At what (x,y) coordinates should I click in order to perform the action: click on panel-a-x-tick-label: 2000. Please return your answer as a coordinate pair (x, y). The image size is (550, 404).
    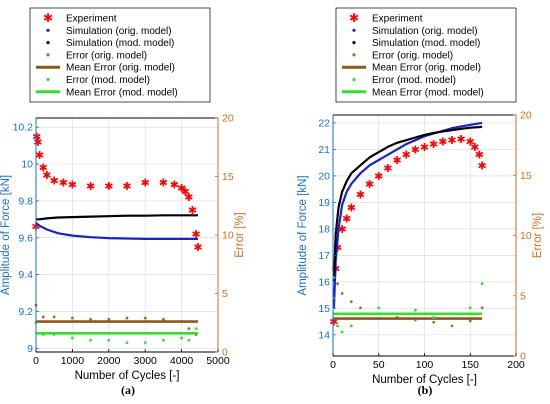
    Looking at the image, I should click on (109, 361).